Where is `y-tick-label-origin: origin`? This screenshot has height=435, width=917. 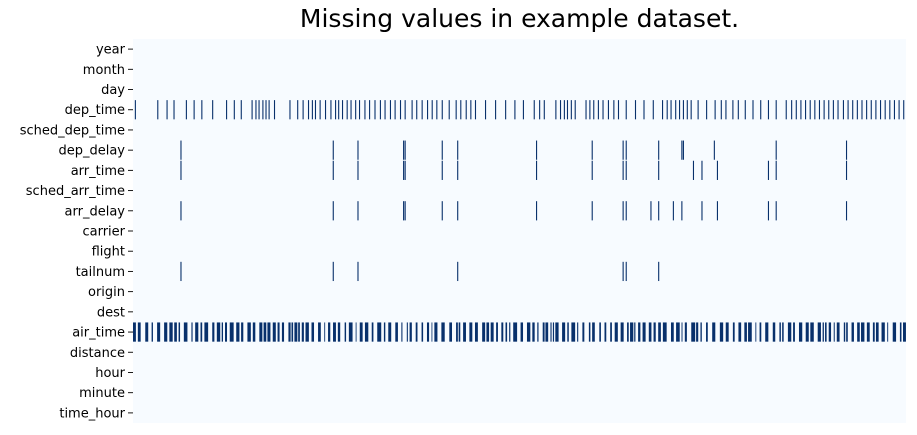
y-tick-label-origin: origin is located at coordinates (106, 292).